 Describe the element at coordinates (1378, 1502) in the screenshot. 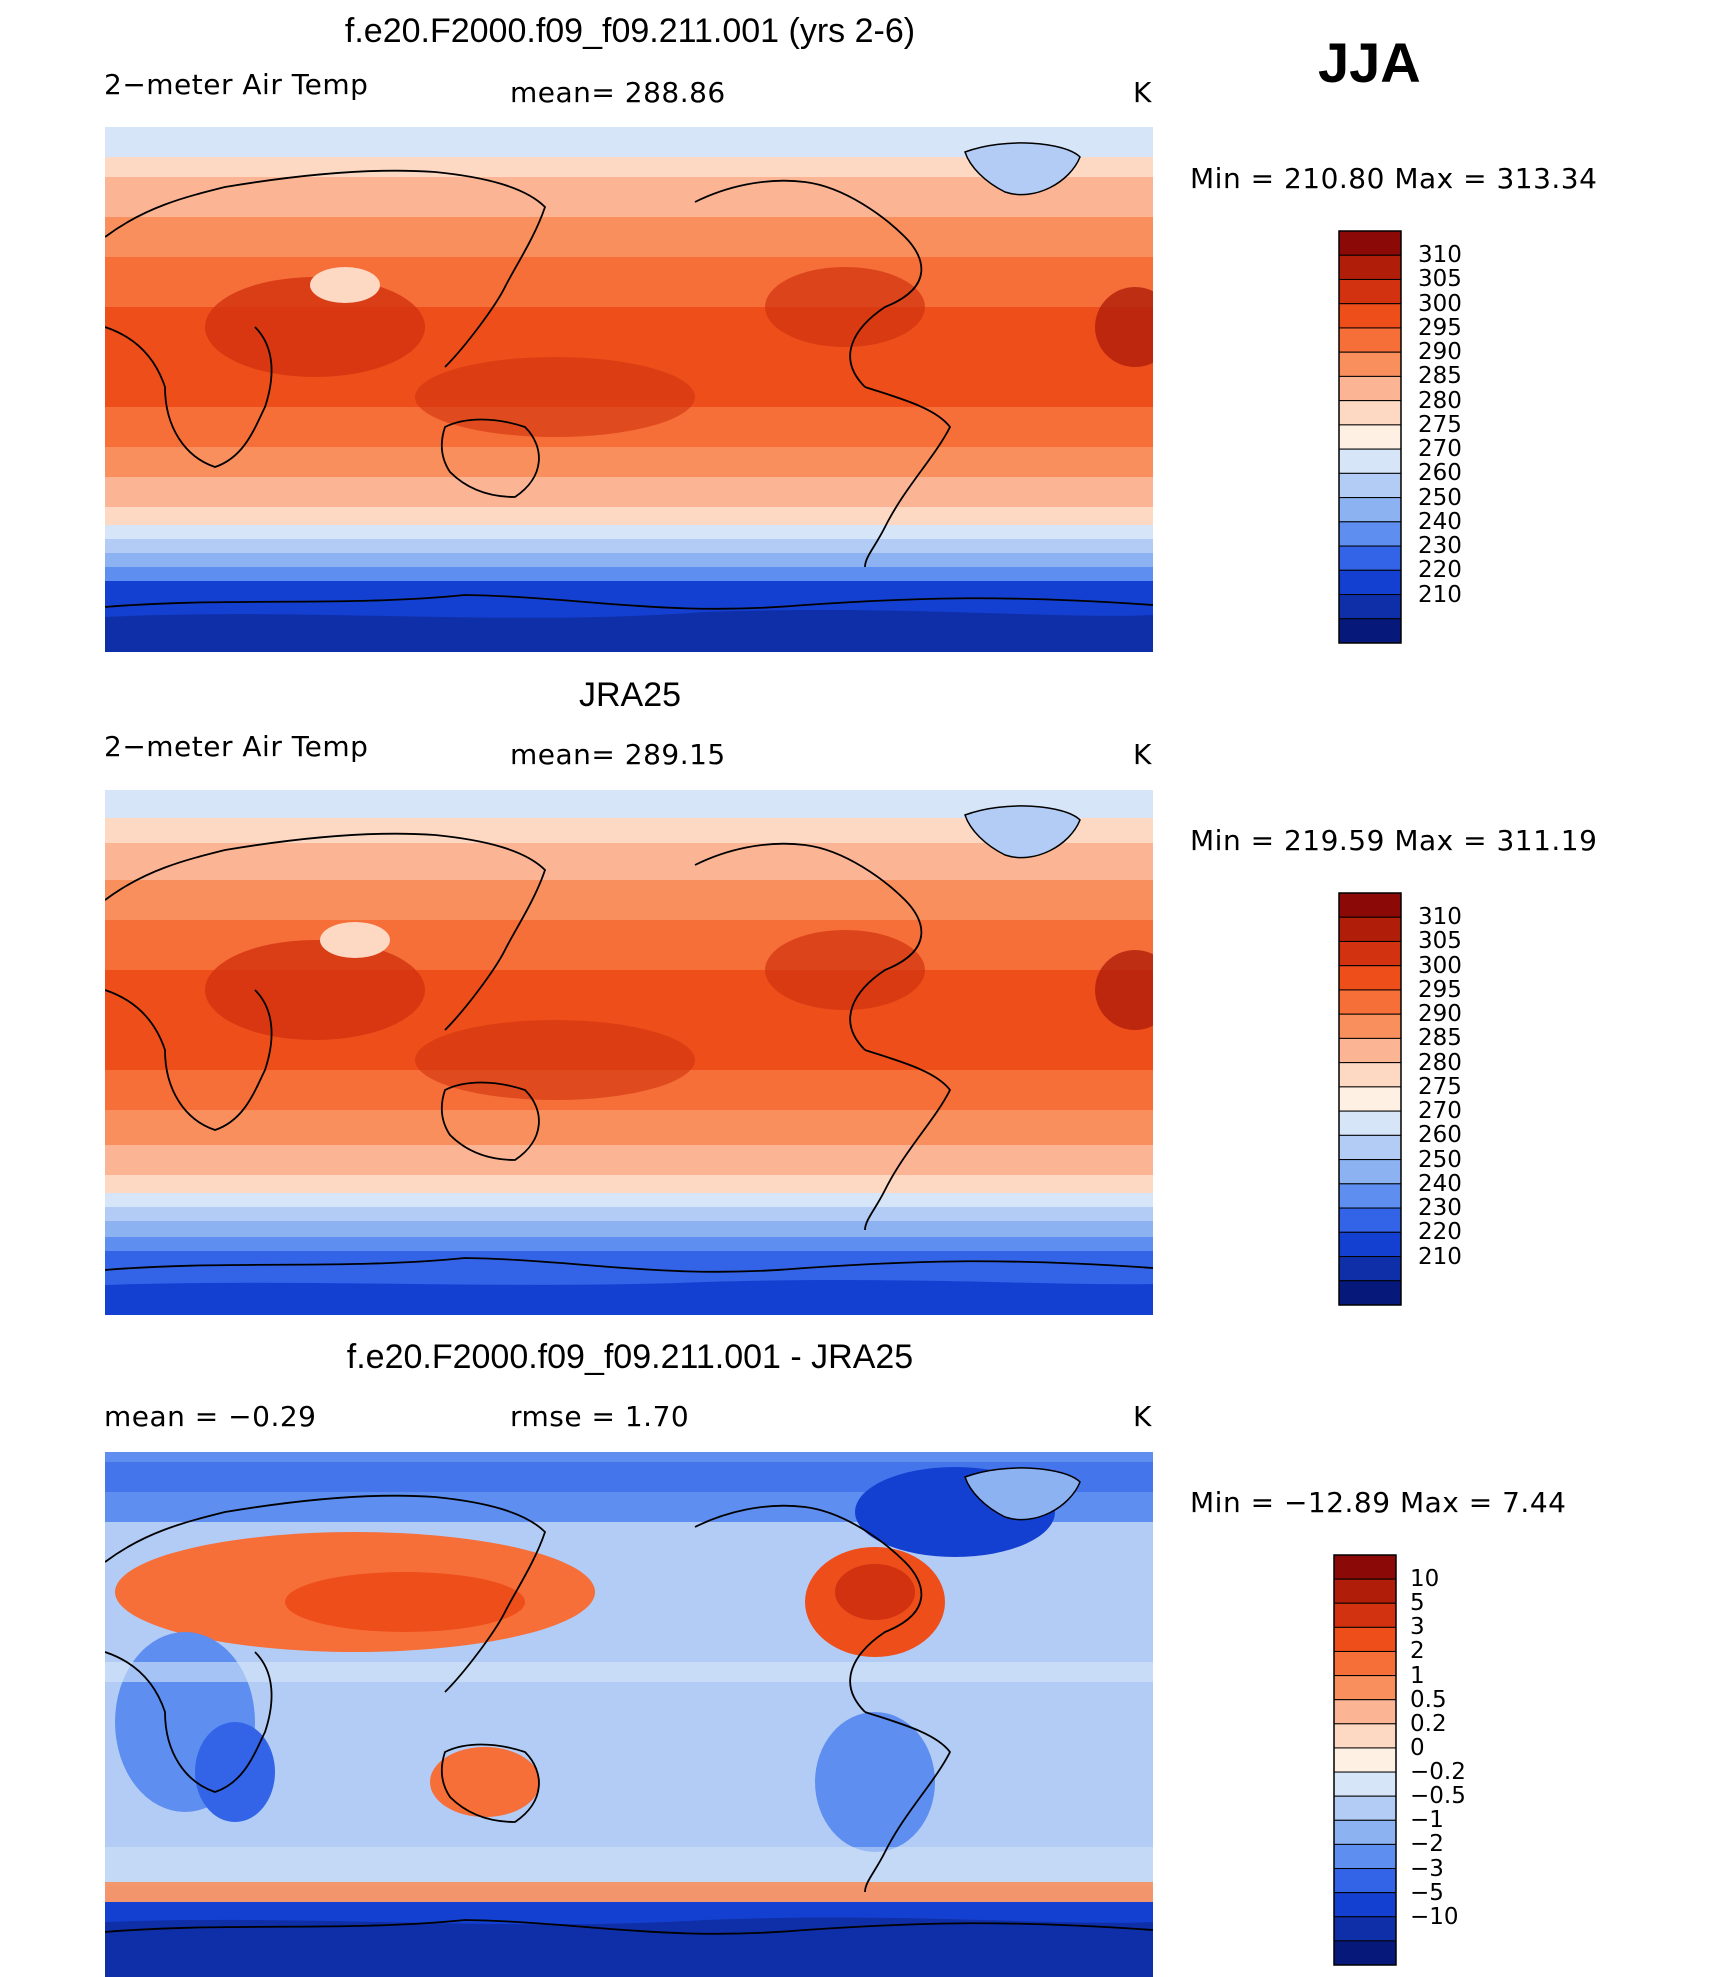

I see `panel-3-minmax: Min = −12.89 Max = 7.44` at that location.